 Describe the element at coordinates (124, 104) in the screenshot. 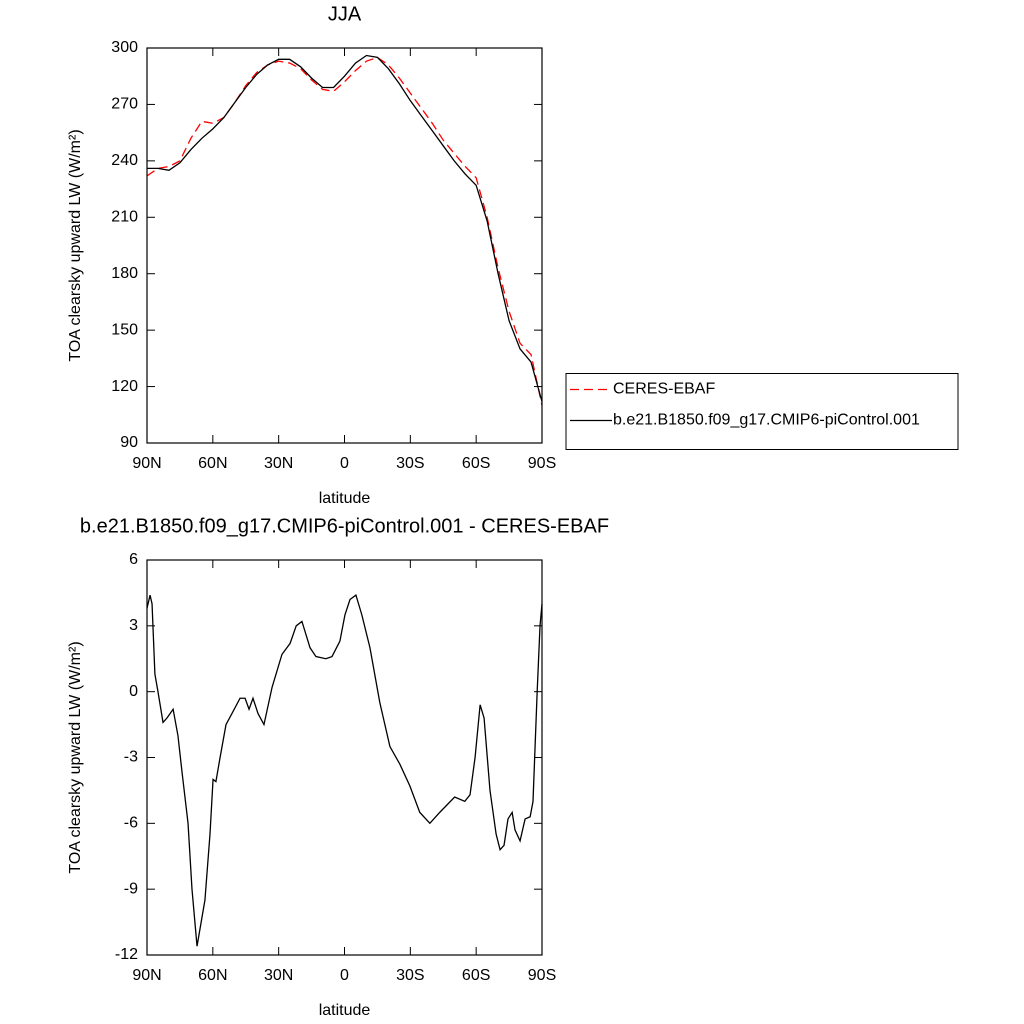

I see `y-tick-label: 270` at that location.